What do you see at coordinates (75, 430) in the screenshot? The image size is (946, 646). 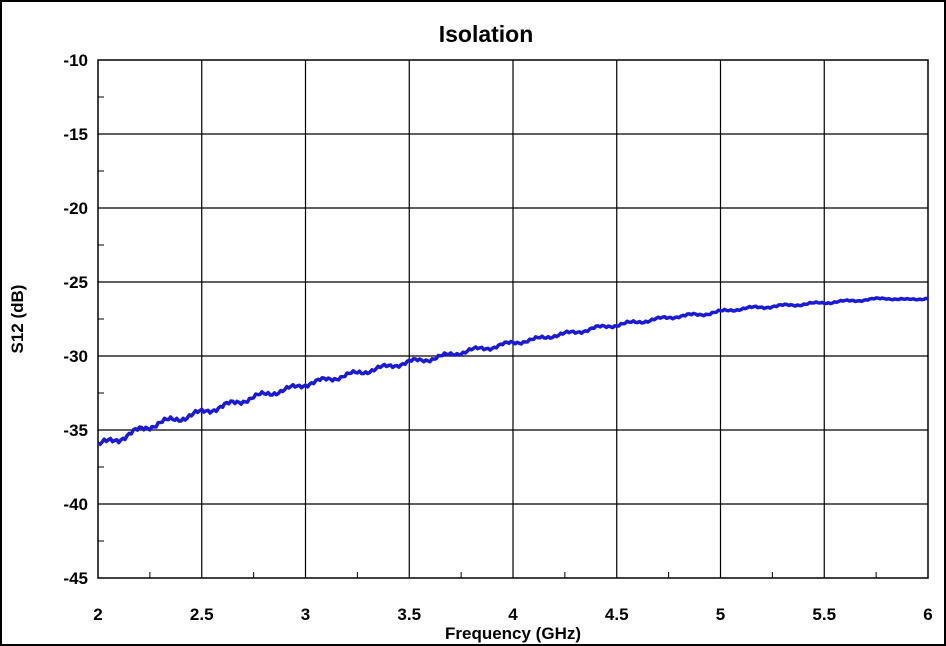 I see `y-tick-label: -35` at bounding box center [75, 430].